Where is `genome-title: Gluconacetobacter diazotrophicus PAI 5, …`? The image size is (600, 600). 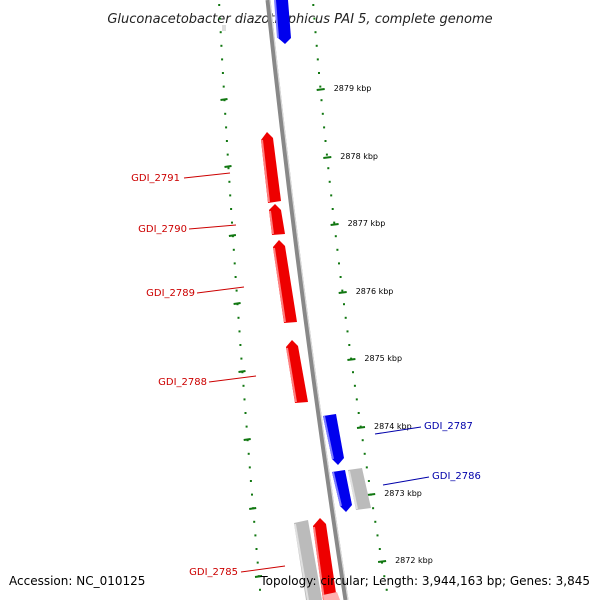 genome-title: Gluconacetobacter diazotrophicus PAI 5, … is located at coordinates (299, 19).